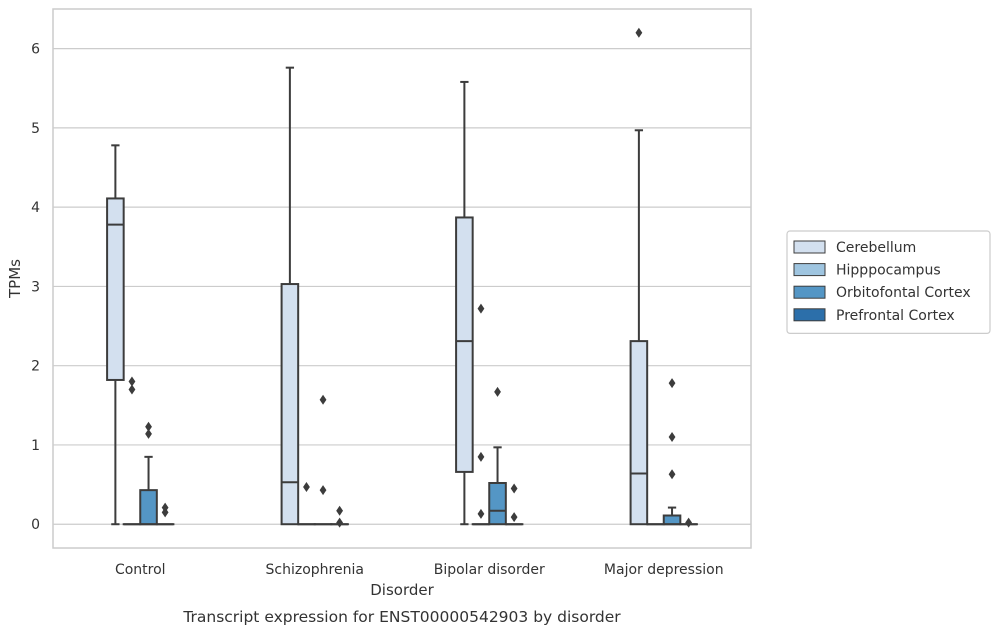 The image size is (999, 634). I want to click on y-tick-labels: 0 1 2 3 4 5 6, so click(35, 288).